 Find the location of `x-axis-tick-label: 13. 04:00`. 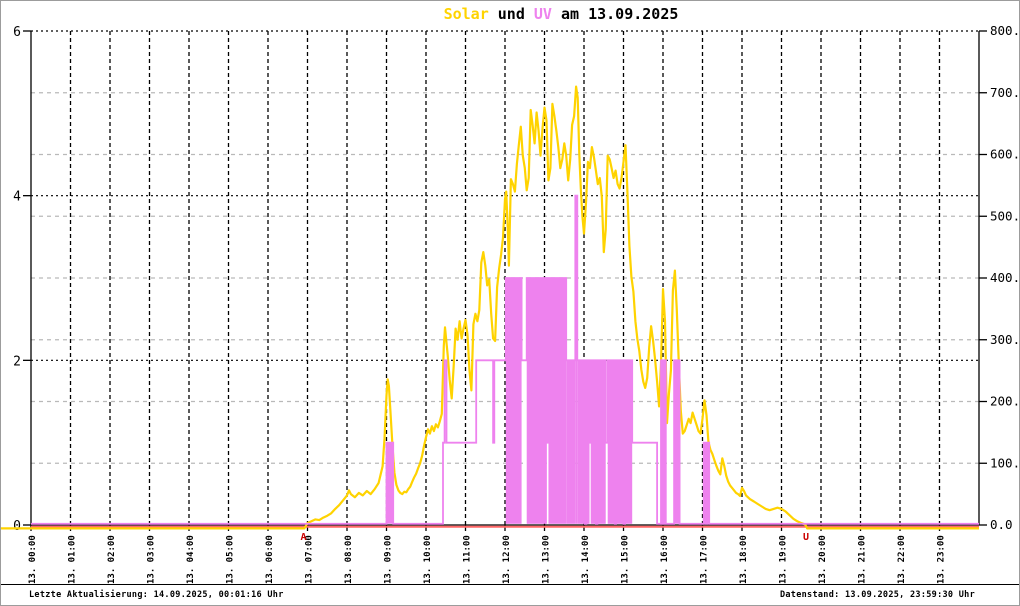

x-axis-tick-label: 13. 04:00 is located at coordinates (191, 559).